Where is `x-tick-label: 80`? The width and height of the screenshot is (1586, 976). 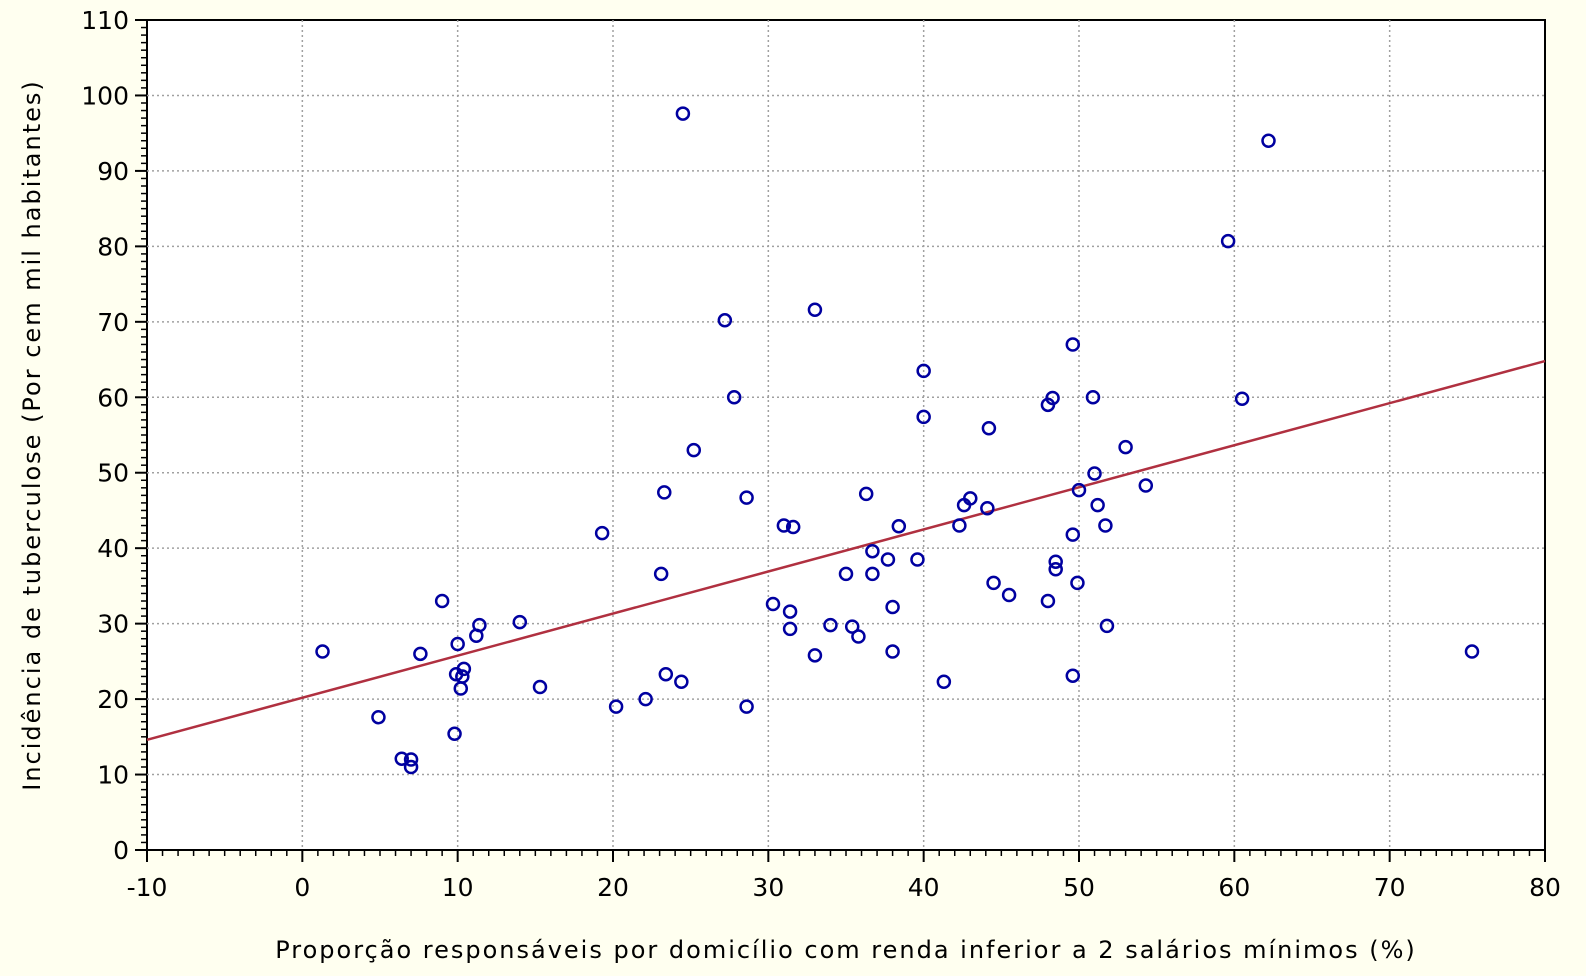 x-tick-label: 80 is located at coordinates (1545, 887).